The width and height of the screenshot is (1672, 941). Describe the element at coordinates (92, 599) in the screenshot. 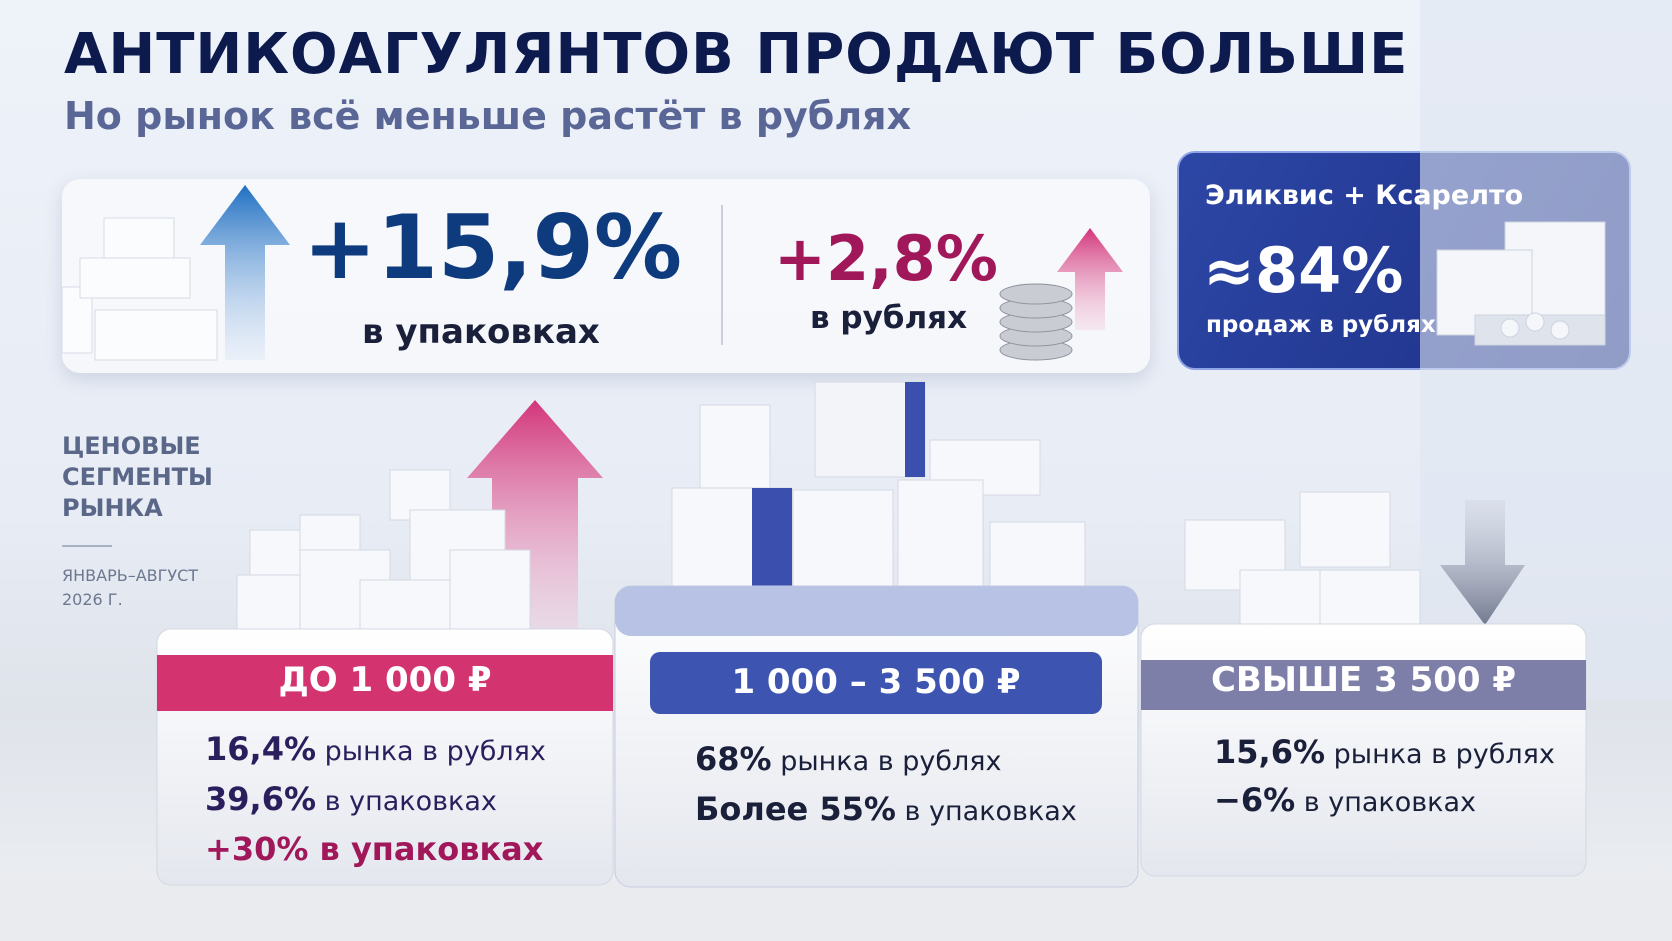

I see `period: 2026 Г.` at that location.